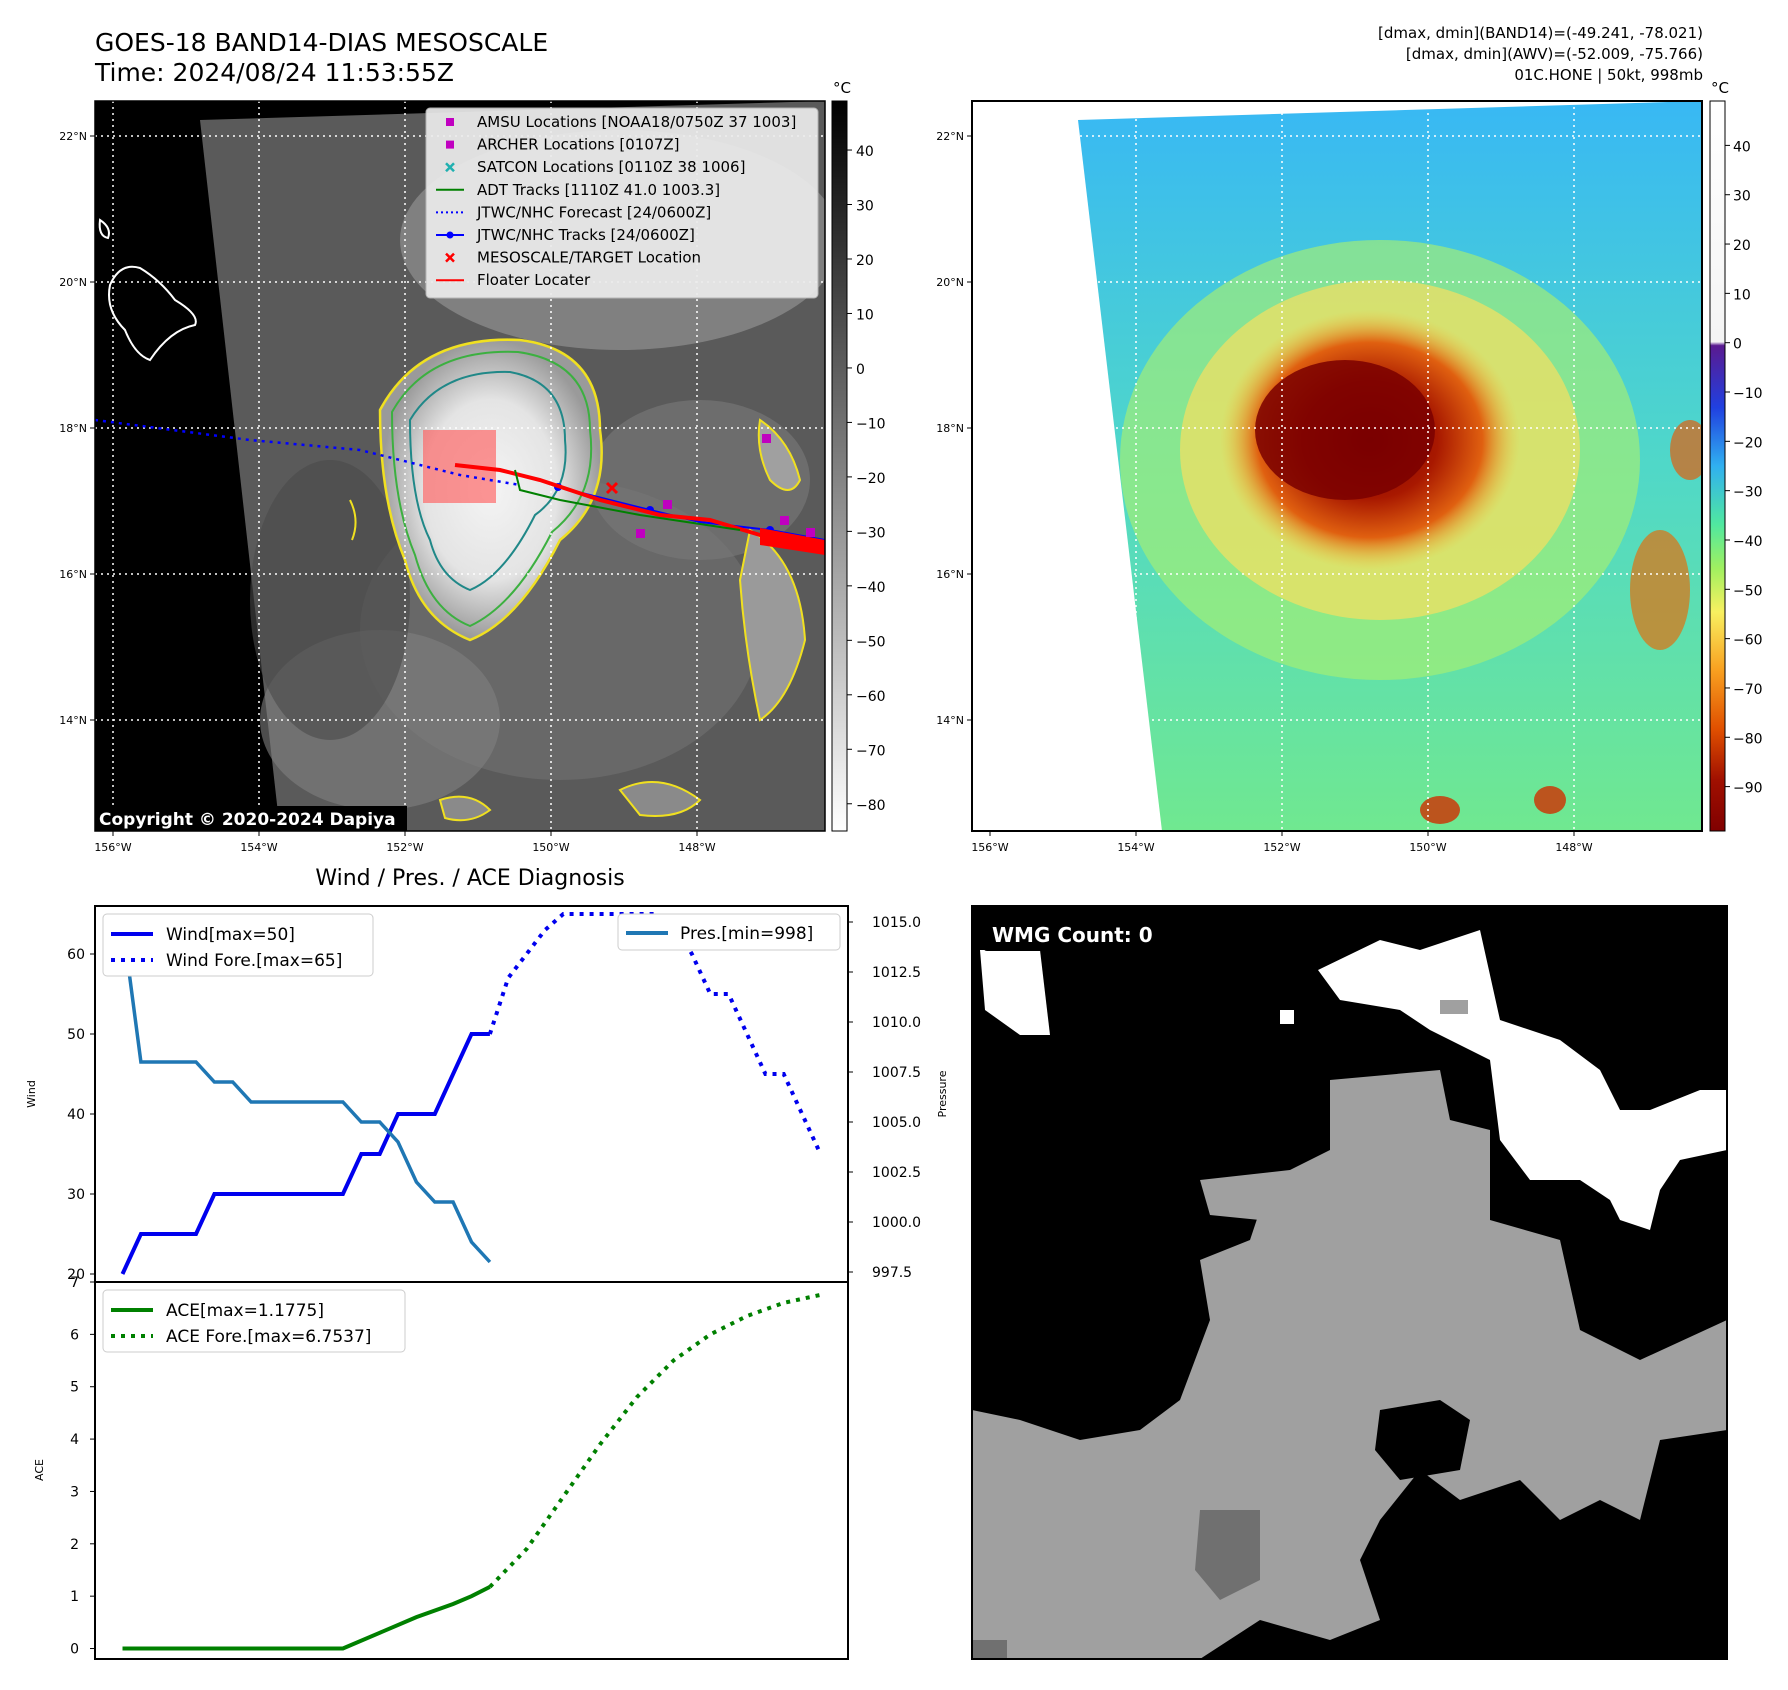  I want to click on awv-colorbar-tick: −20, so click(1748, 443).